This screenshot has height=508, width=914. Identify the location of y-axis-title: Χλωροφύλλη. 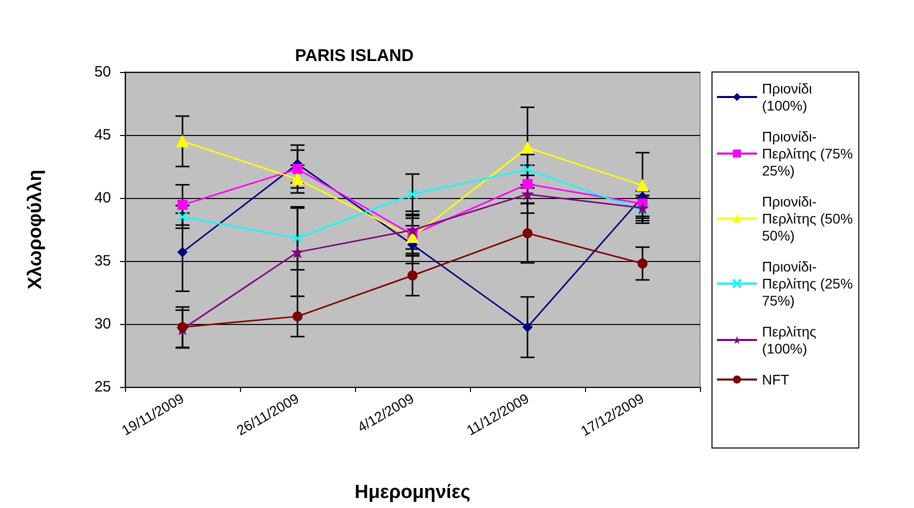
(35, 230).